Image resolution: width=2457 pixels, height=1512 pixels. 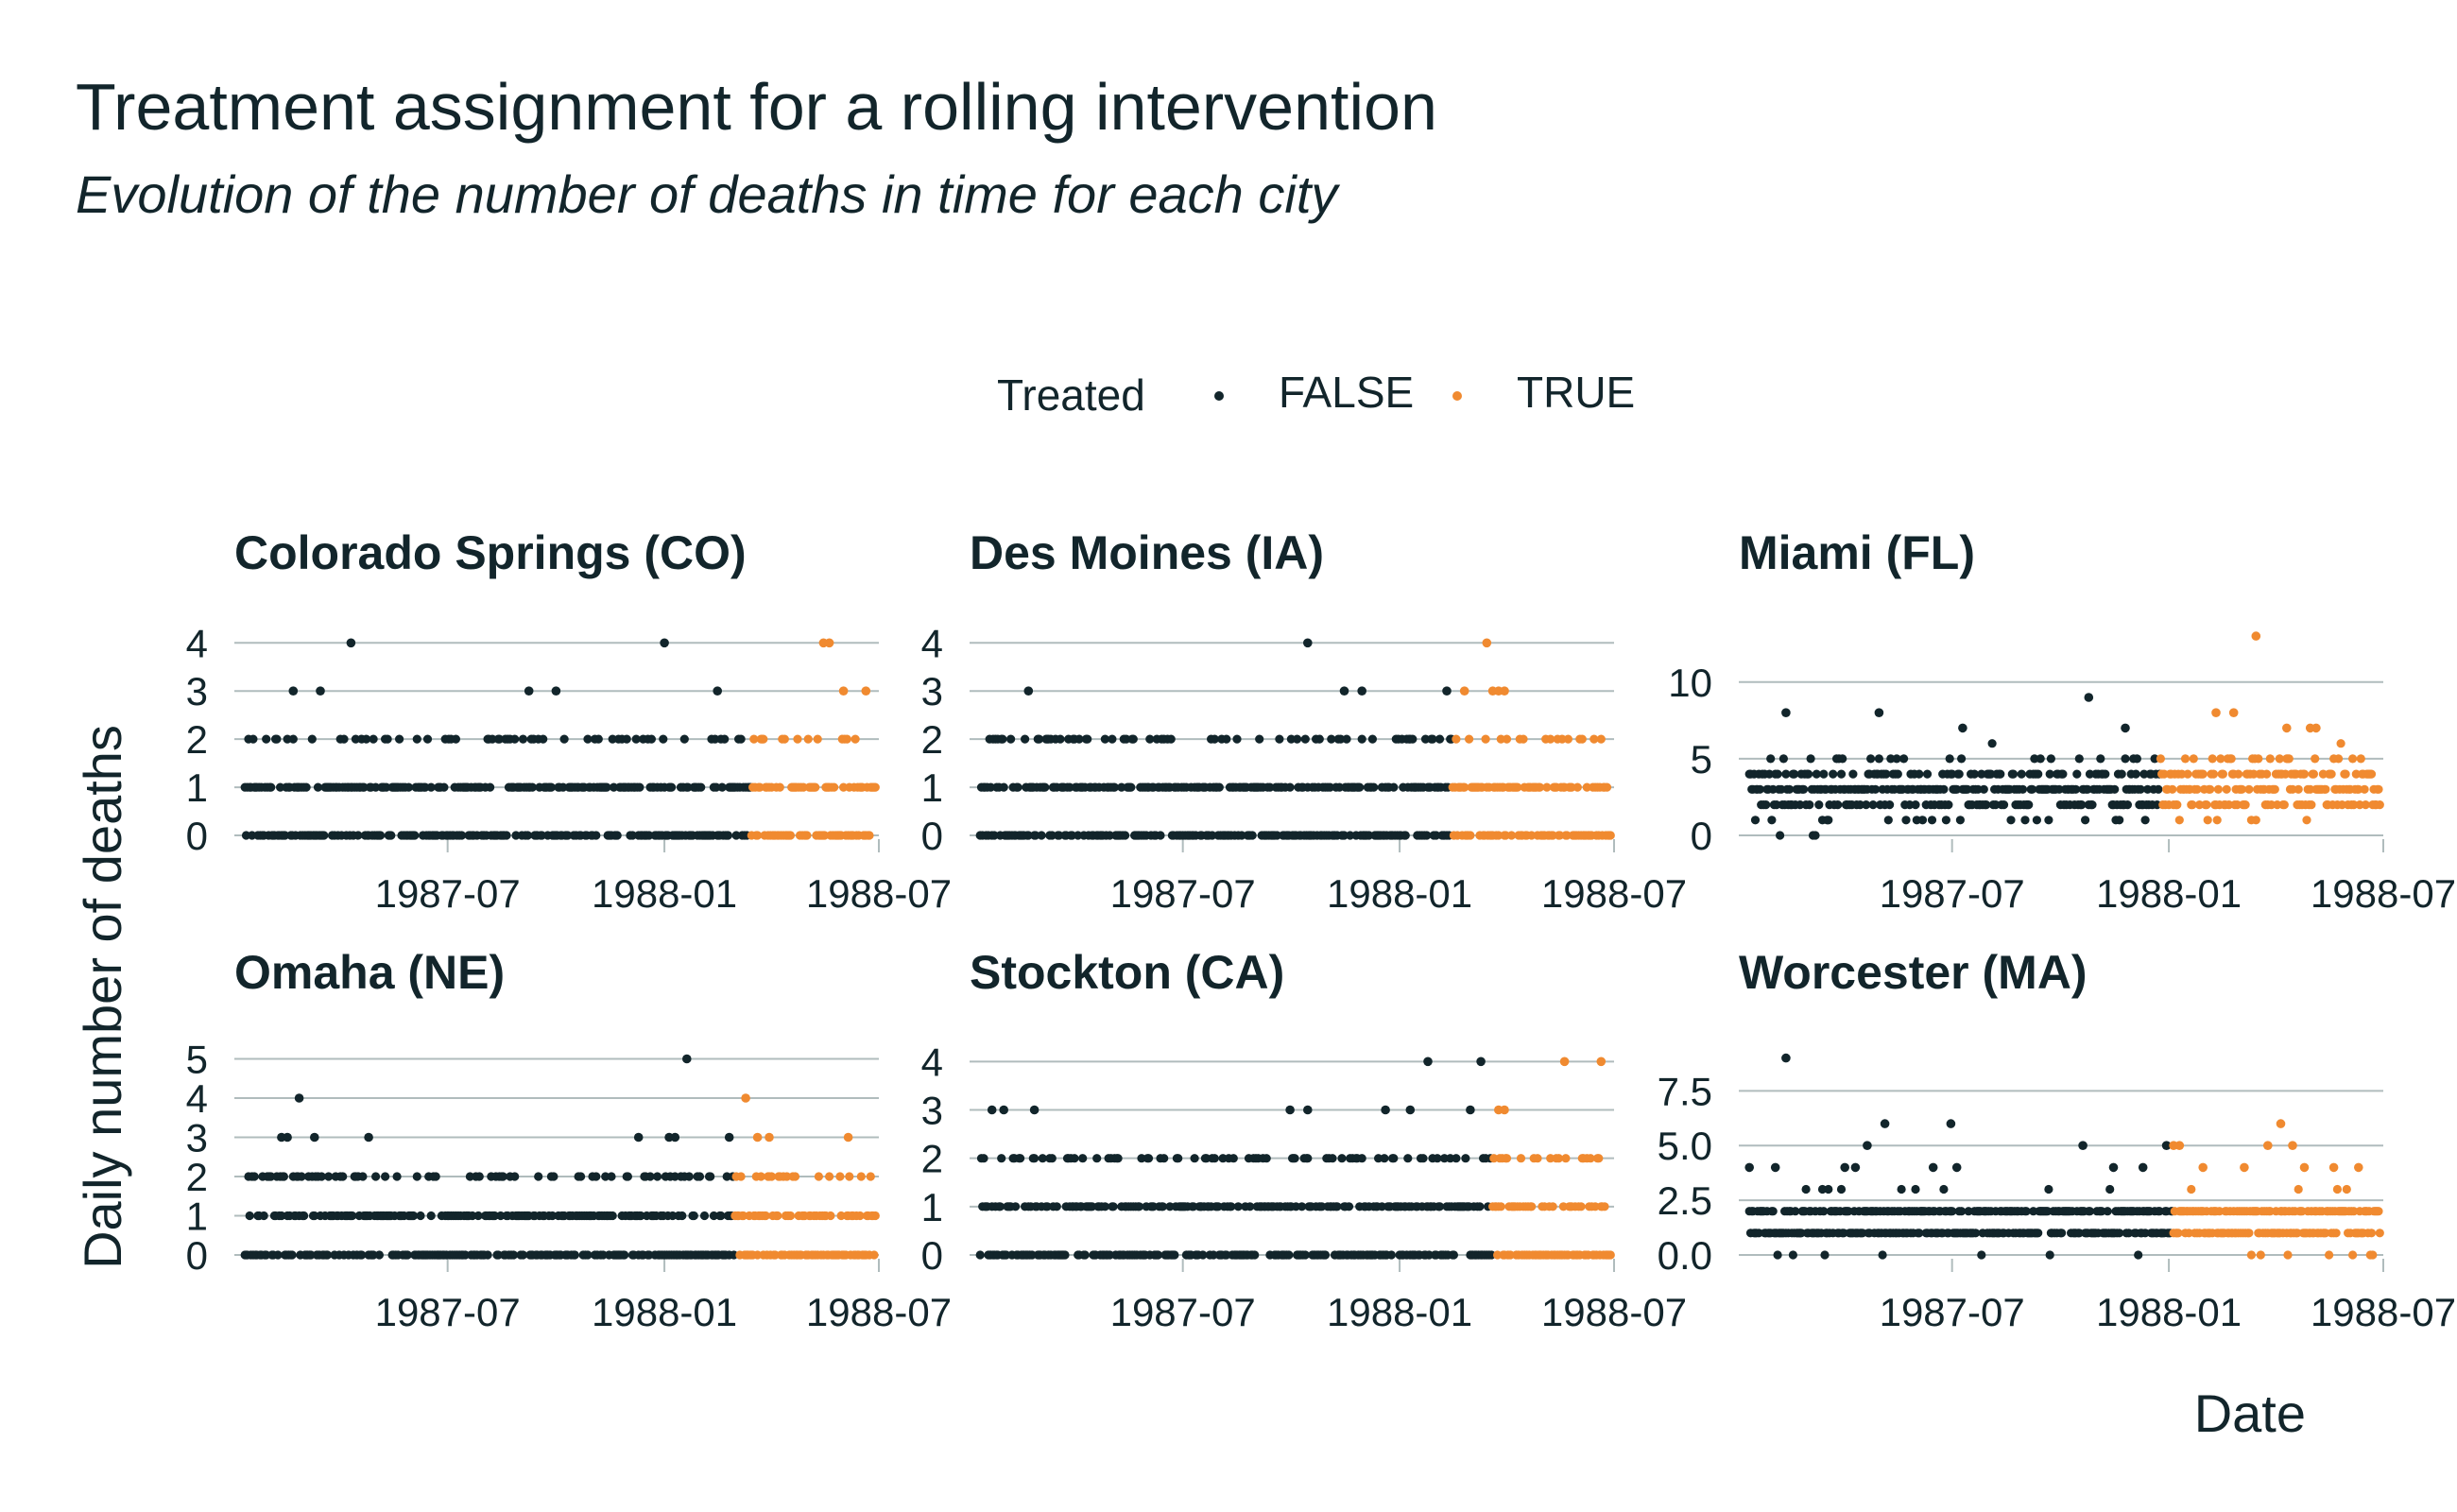 I want to click on panel-2: Miami (FL) 0 5 10 1987-07 1988-01 1988-07, so click(x=2062, y=721).